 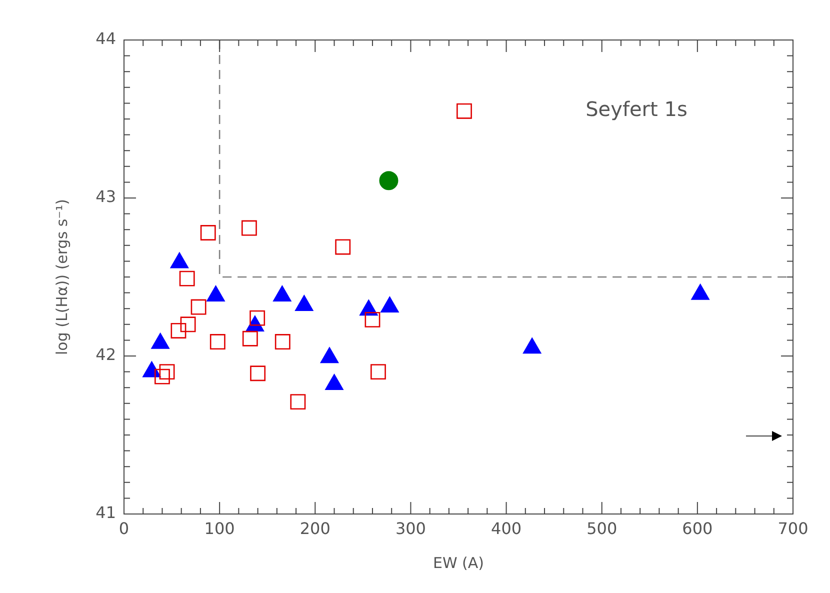 What do you see at coordinates (410, 528) in the screenshot?
I see `x-tick-label: 300` at bounding box center [410, 528].